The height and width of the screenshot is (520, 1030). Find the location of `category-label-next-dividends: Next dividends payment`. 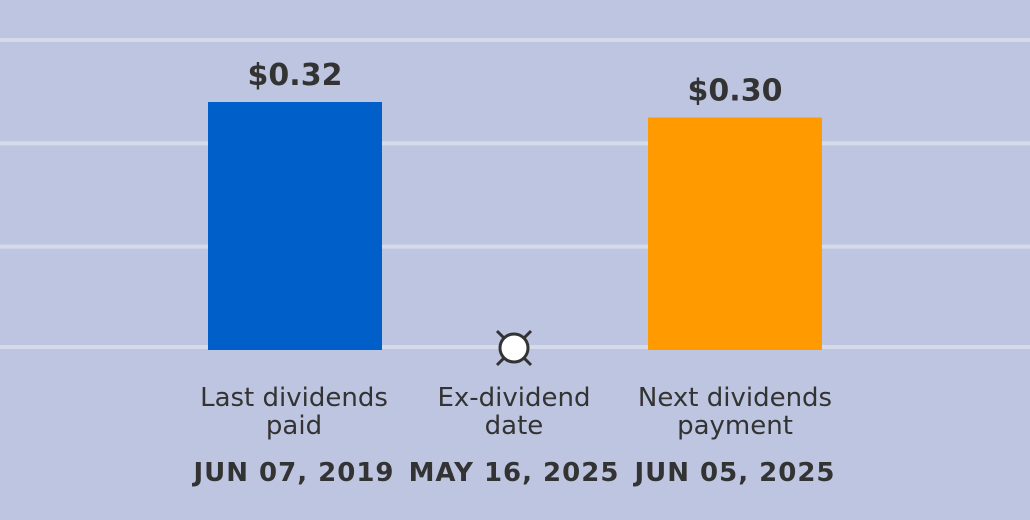

category-label-next-dividends: Next dividends payment is located at coordinates (735, 412).